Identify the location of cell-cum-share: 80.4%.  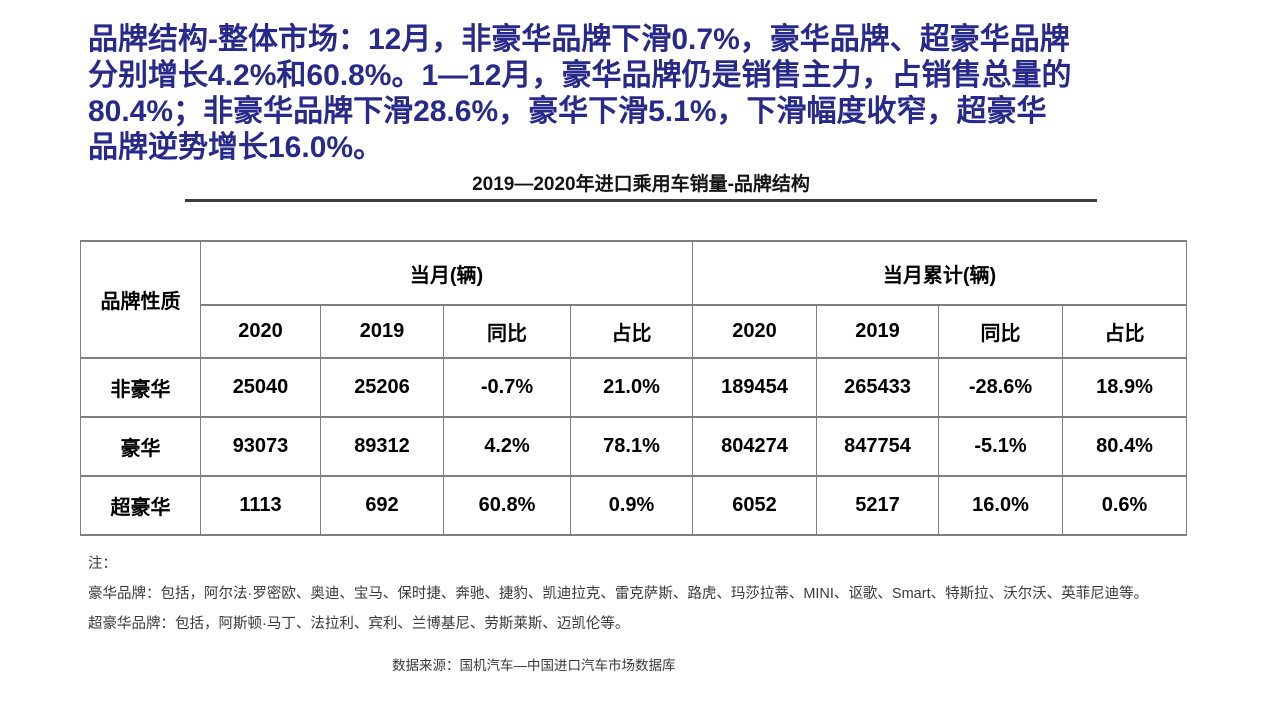
(1125, 446).